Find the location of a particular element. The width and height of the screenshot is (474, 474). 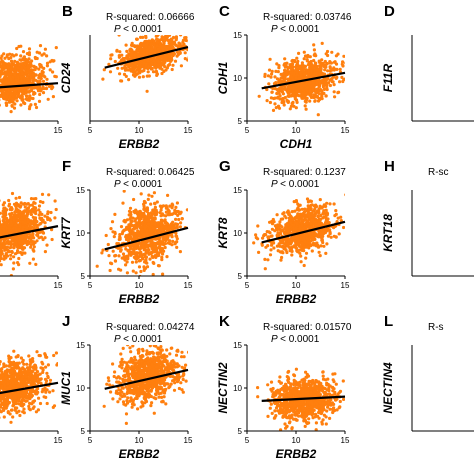

x-axis-title: CDH1 is located at coordinates (296, 144).